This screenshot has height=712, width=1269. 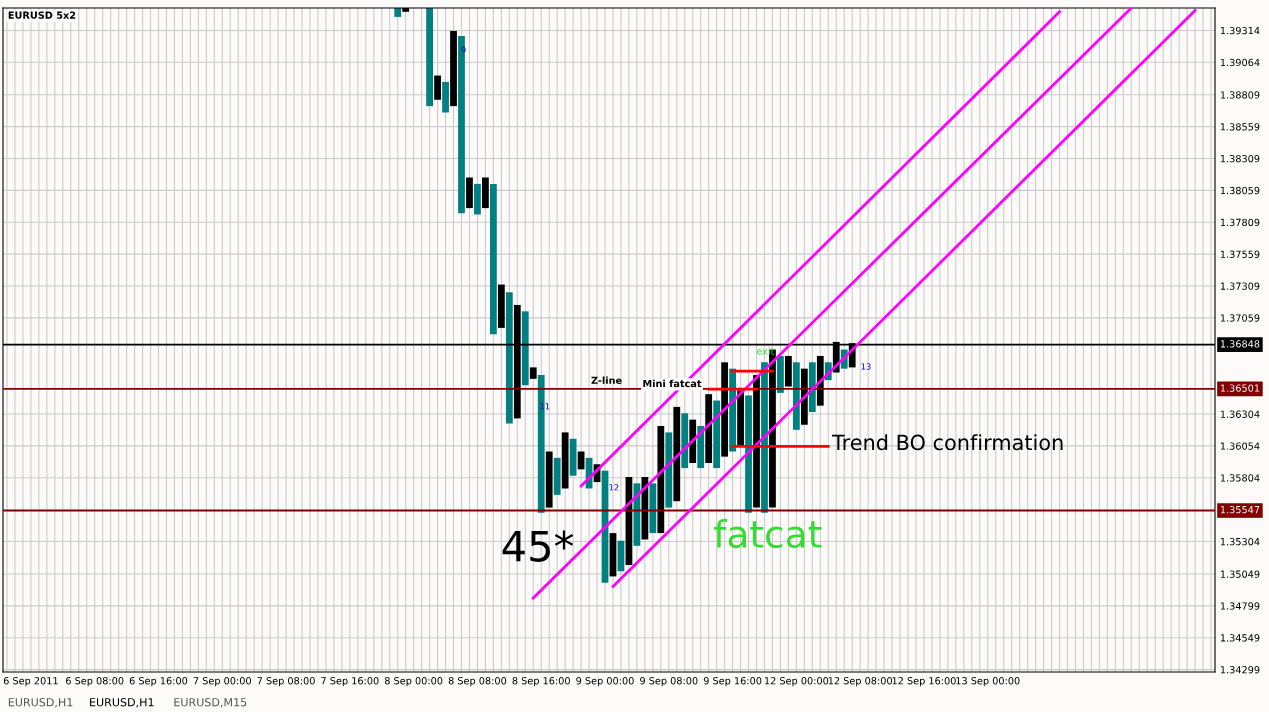 I want to click on y-tick-label: 1.37809, so click(x=1240, y=222).